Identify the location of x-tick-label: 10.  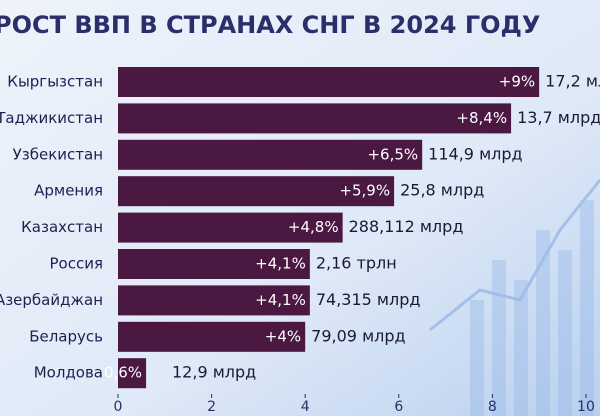
(586, 407).